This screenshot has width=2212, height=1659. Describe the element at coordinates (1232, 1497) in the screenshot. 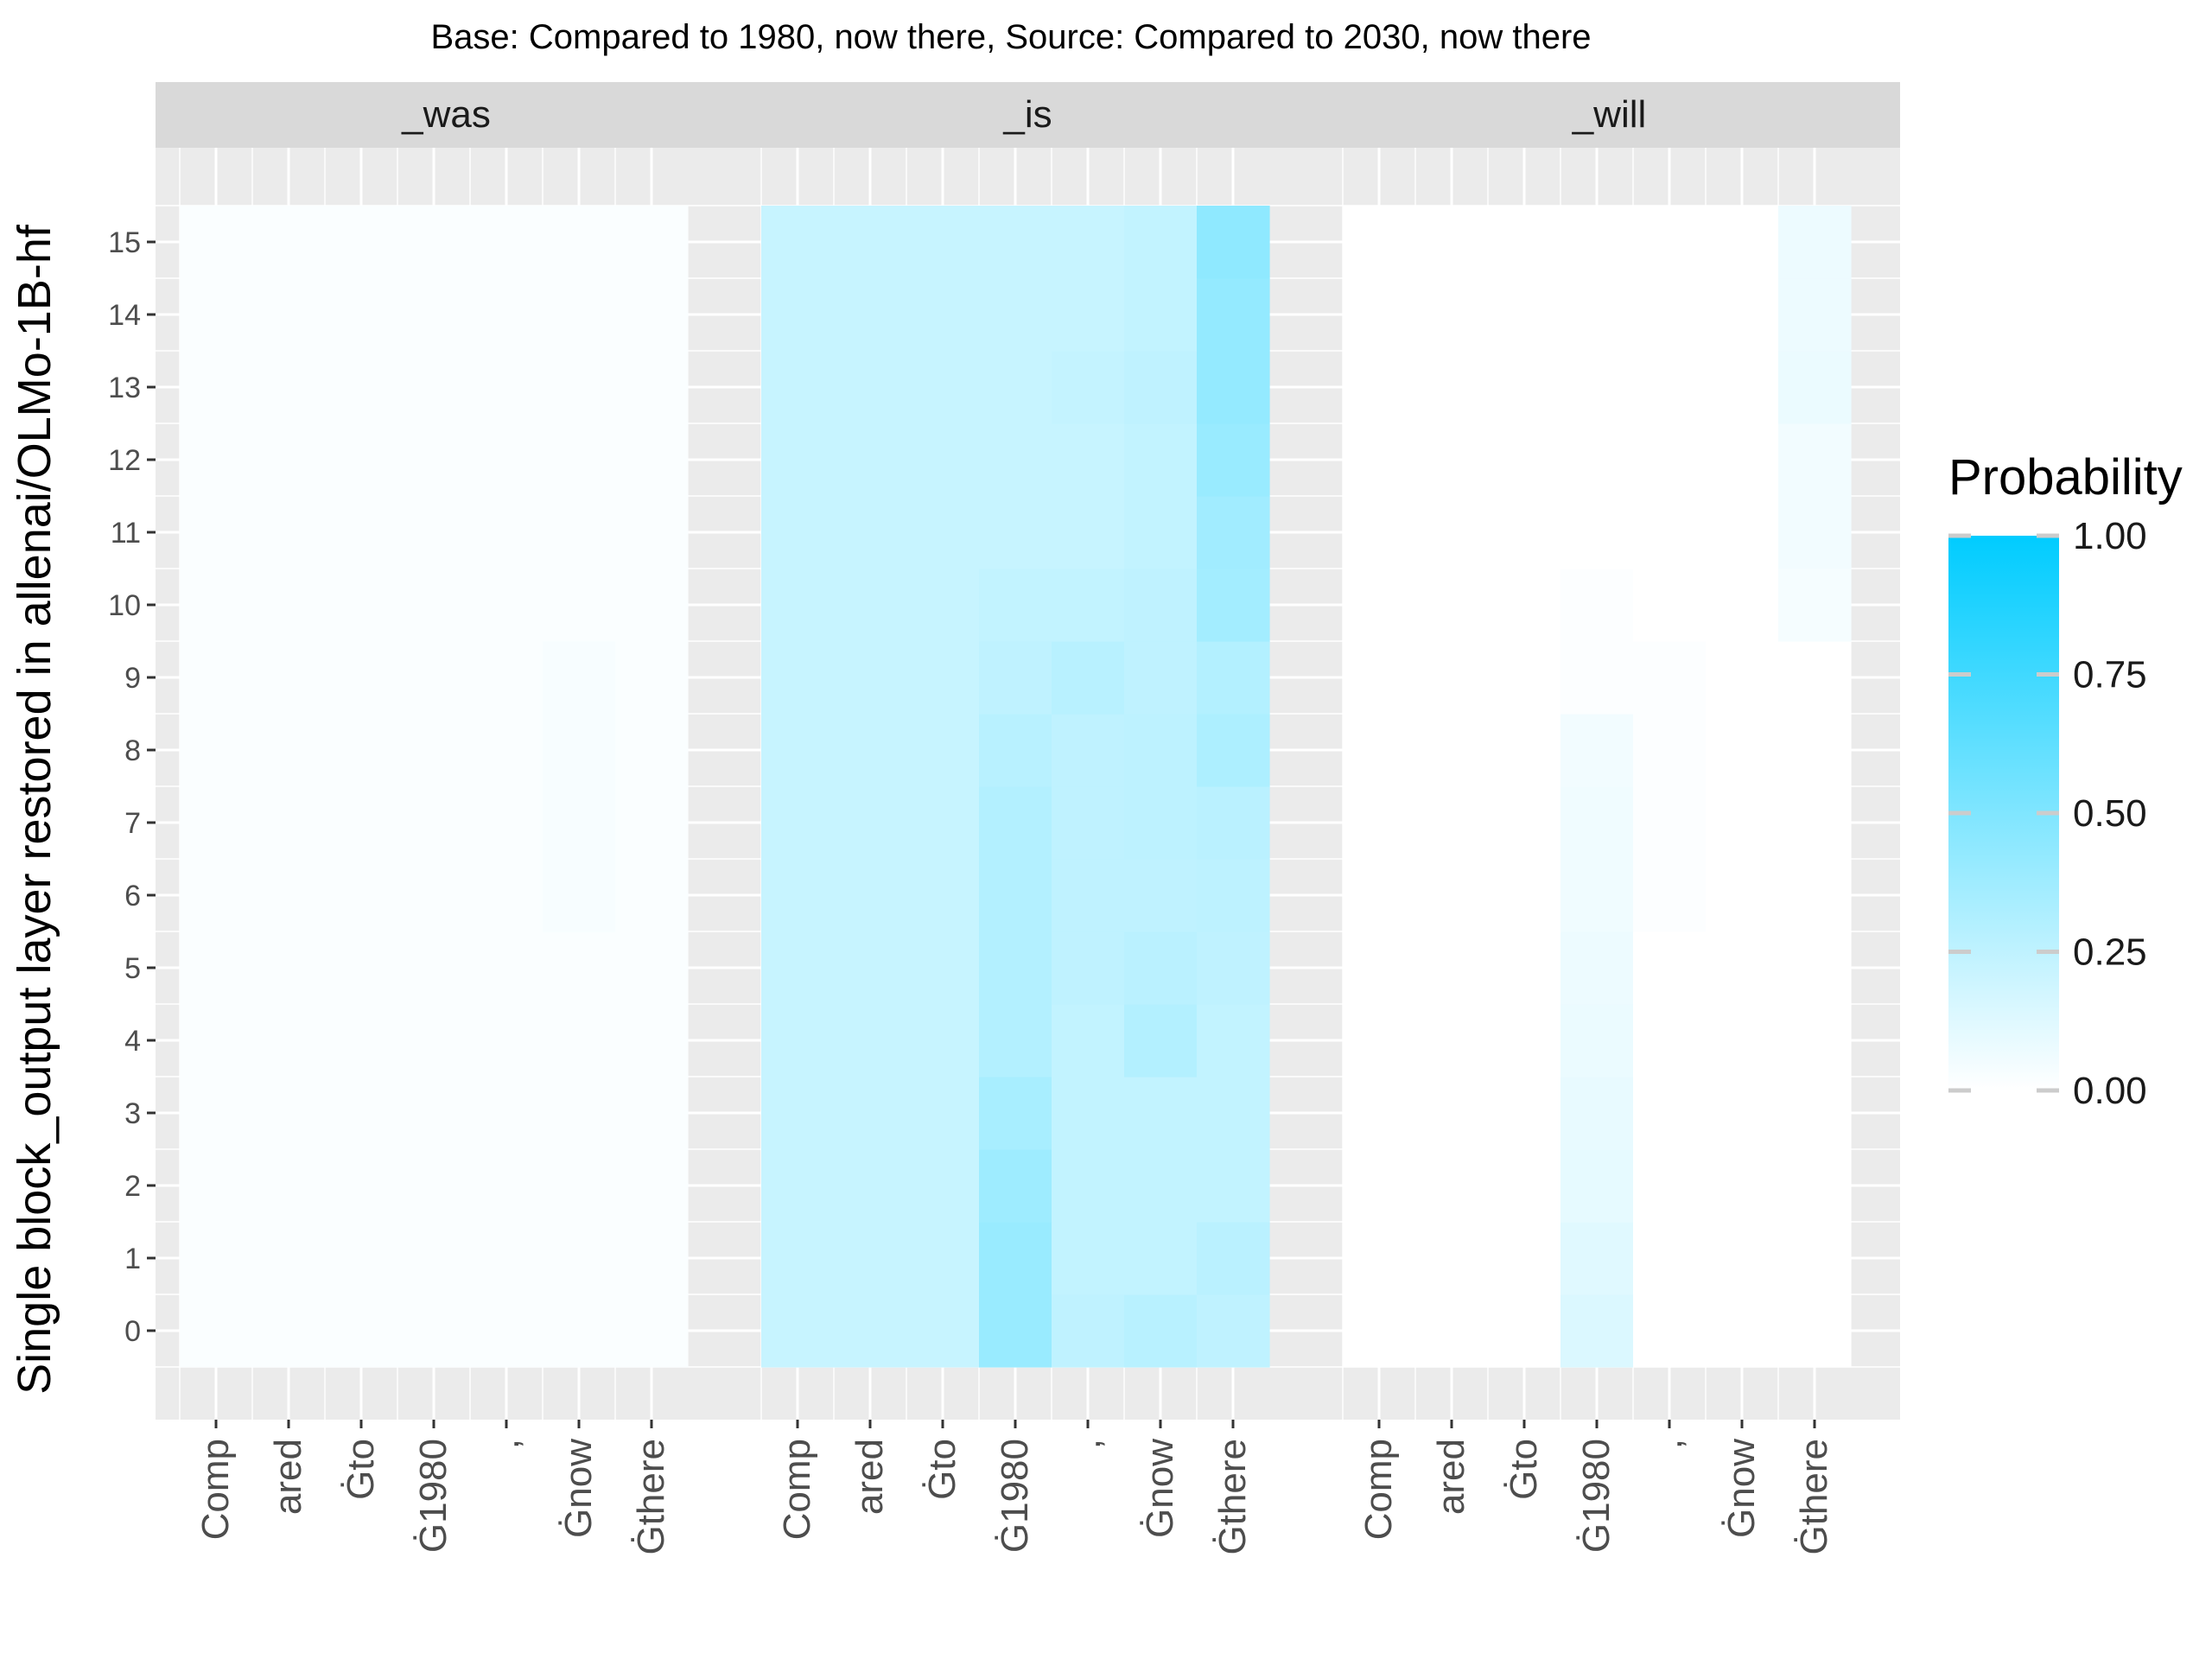

I see `x-tick-label: Ġthere` at that location.